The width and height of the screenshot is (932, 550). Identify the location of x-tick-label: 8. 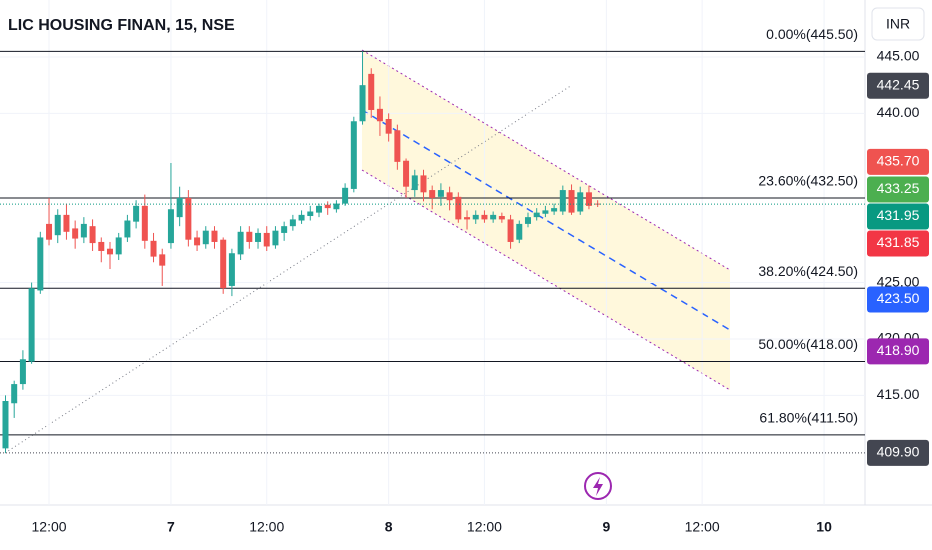
(389, 527).